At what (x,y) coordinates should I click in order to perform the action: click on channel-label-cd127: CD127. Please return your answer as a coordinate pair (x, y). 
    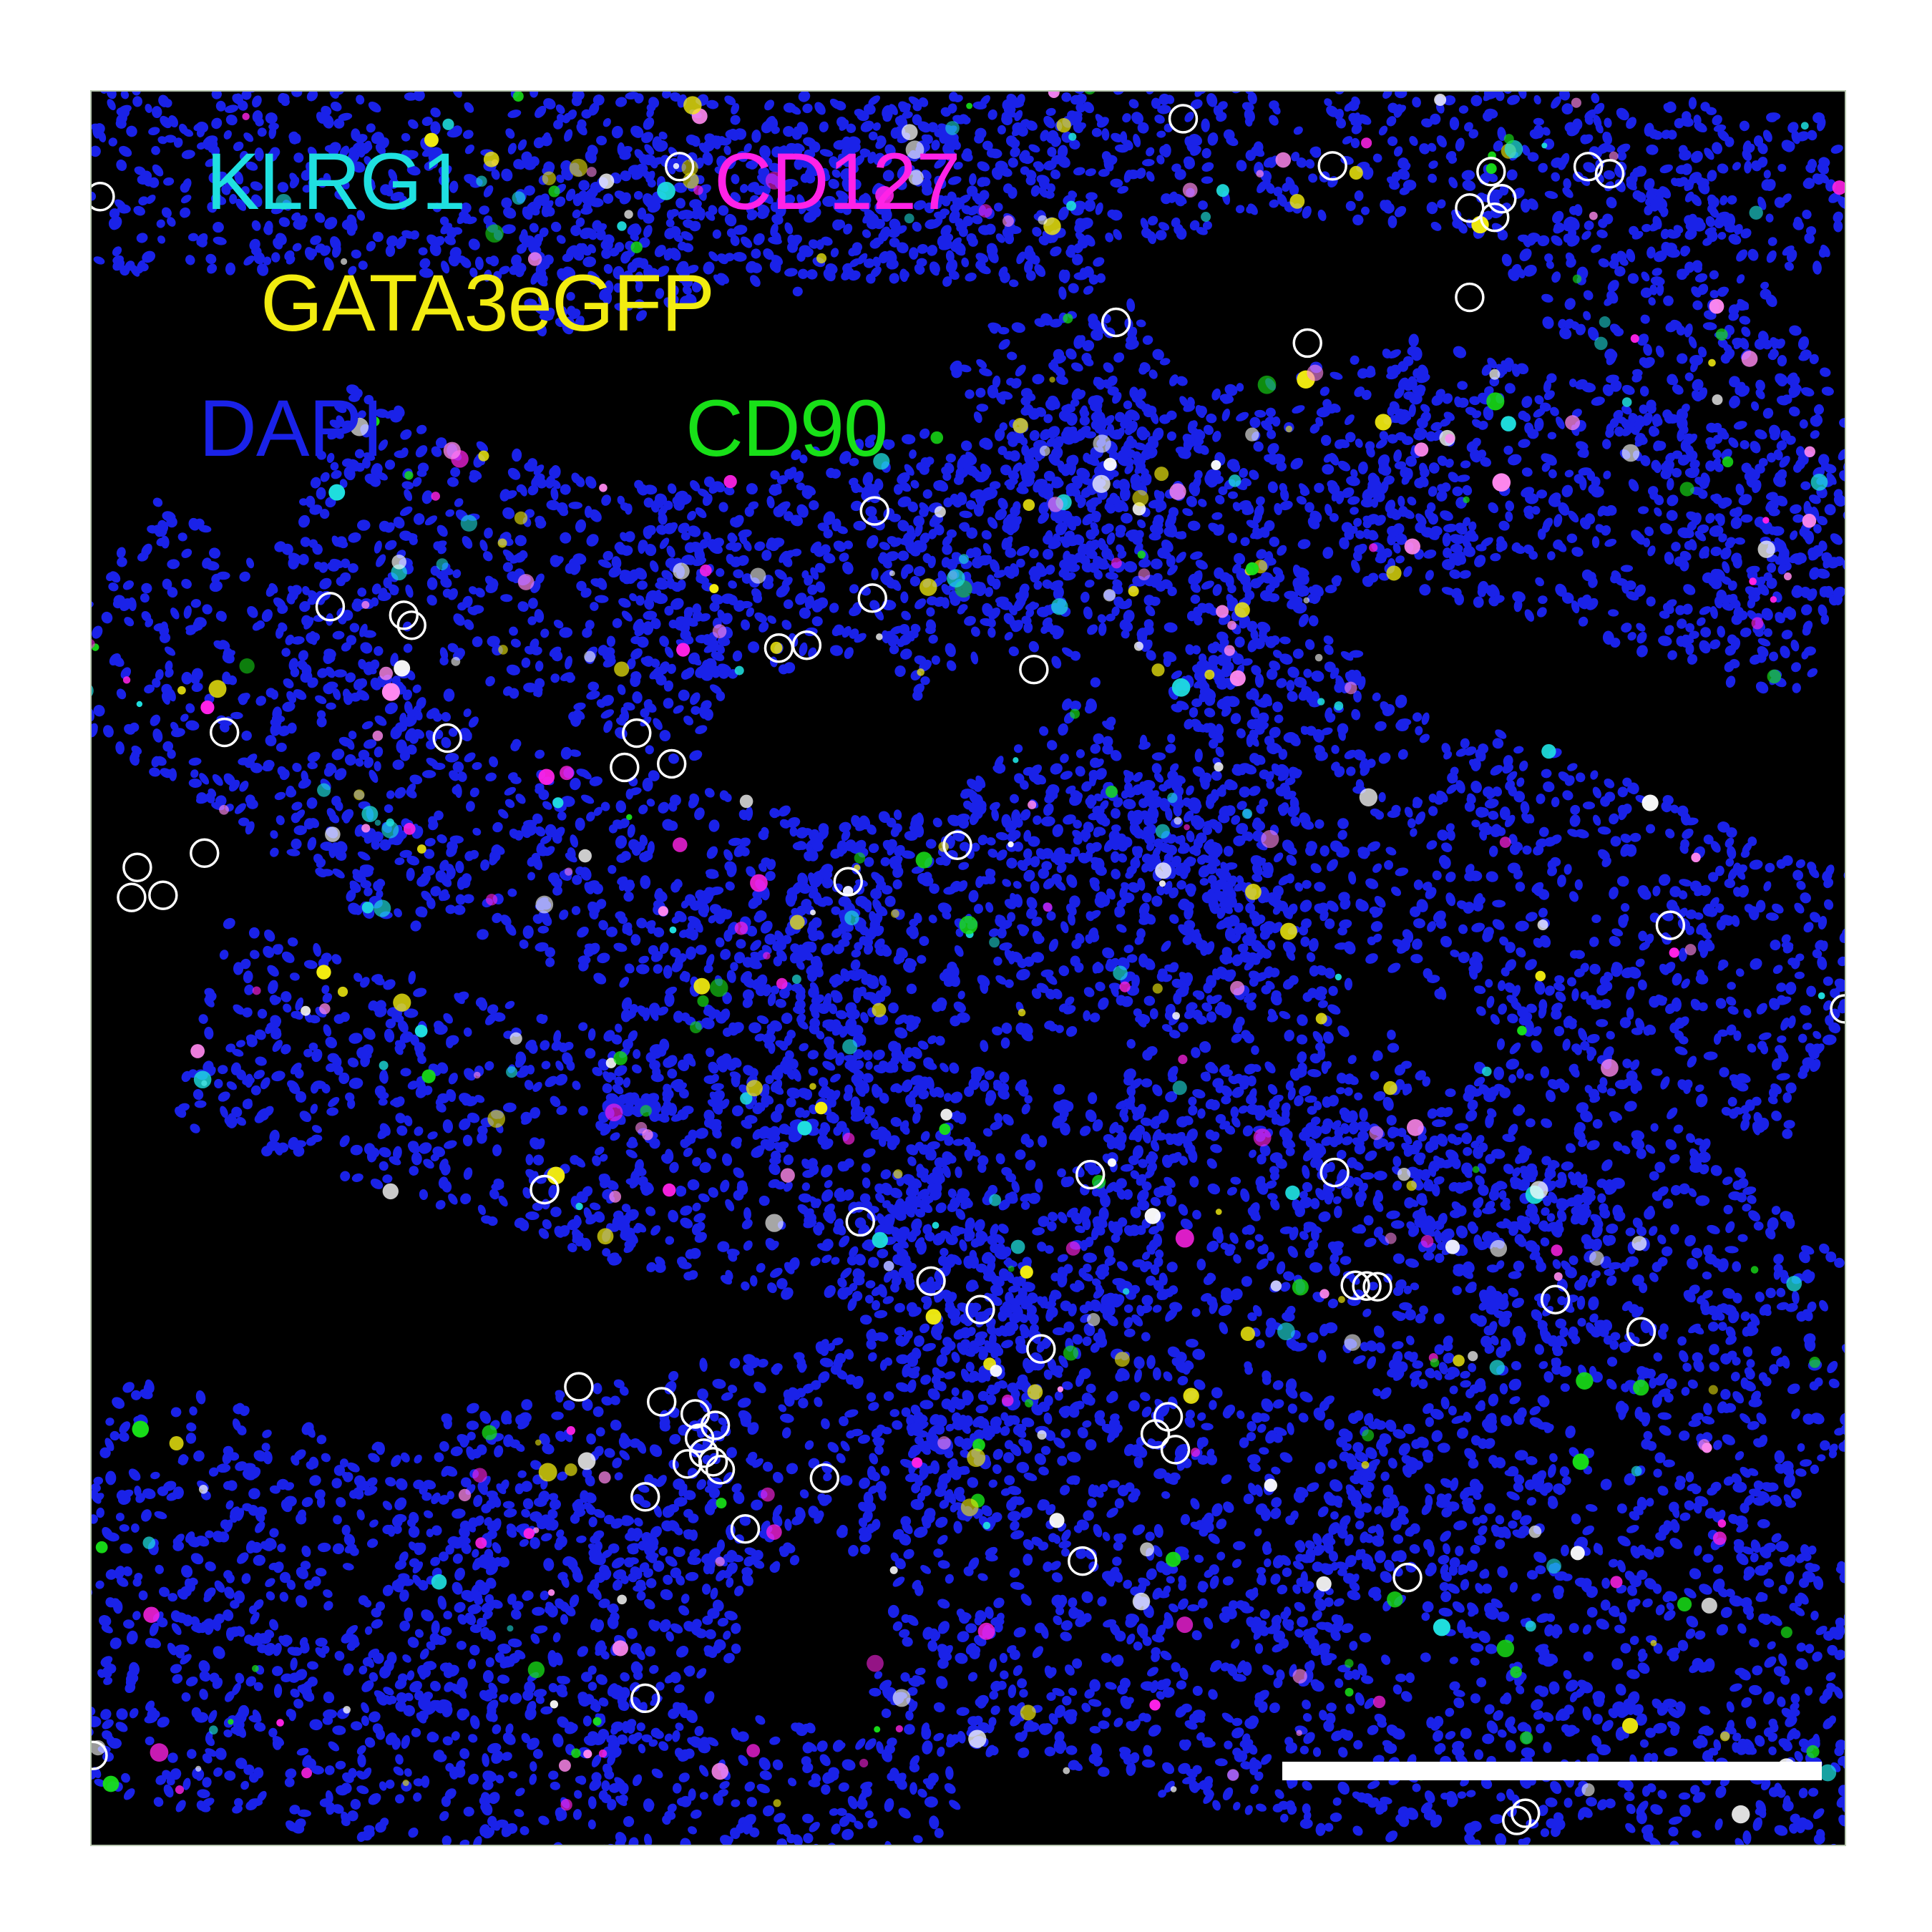
    Looking at the image, I should click on (837, 181).